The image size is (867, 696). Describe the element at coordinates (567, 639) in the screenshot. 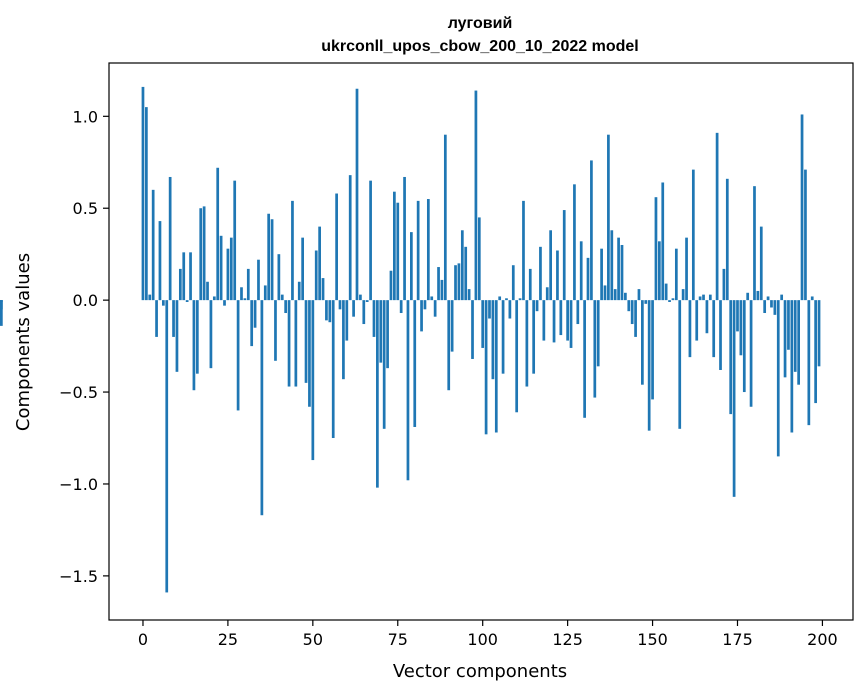

I see `x-tick-label: 125` at that location.